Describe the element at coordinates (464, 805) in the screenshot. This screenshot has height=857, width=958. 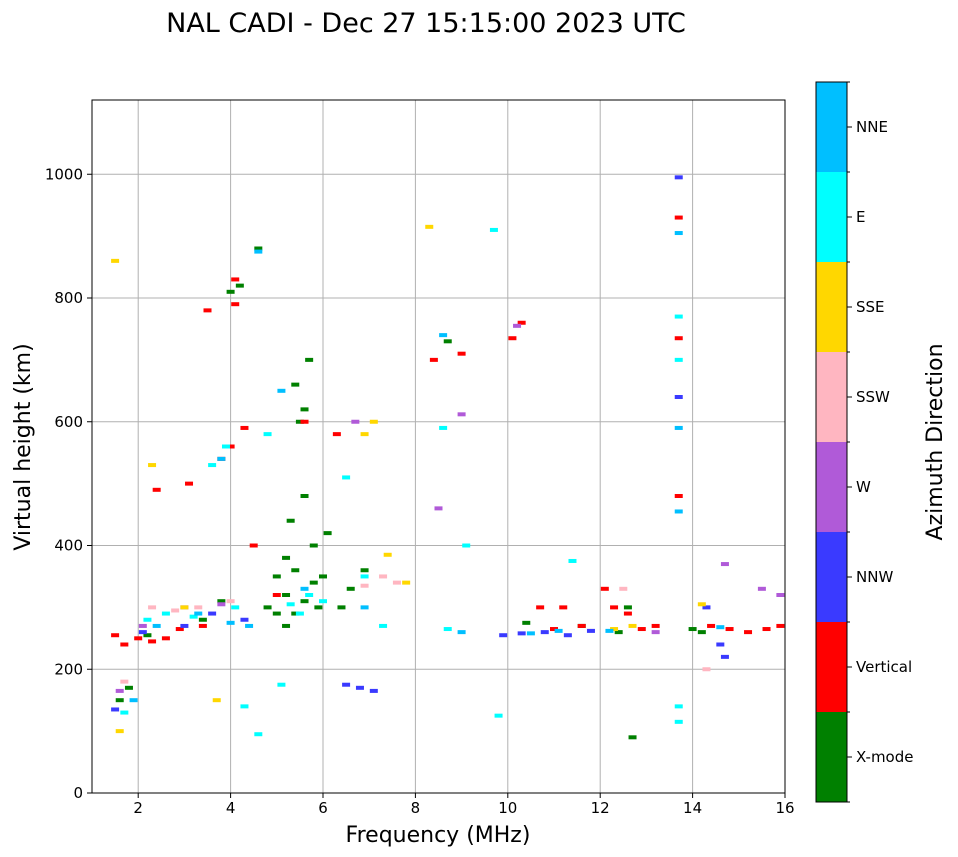
I see `x-axis-ticks: 2 4 6 8 10 12 14 16` at that location.